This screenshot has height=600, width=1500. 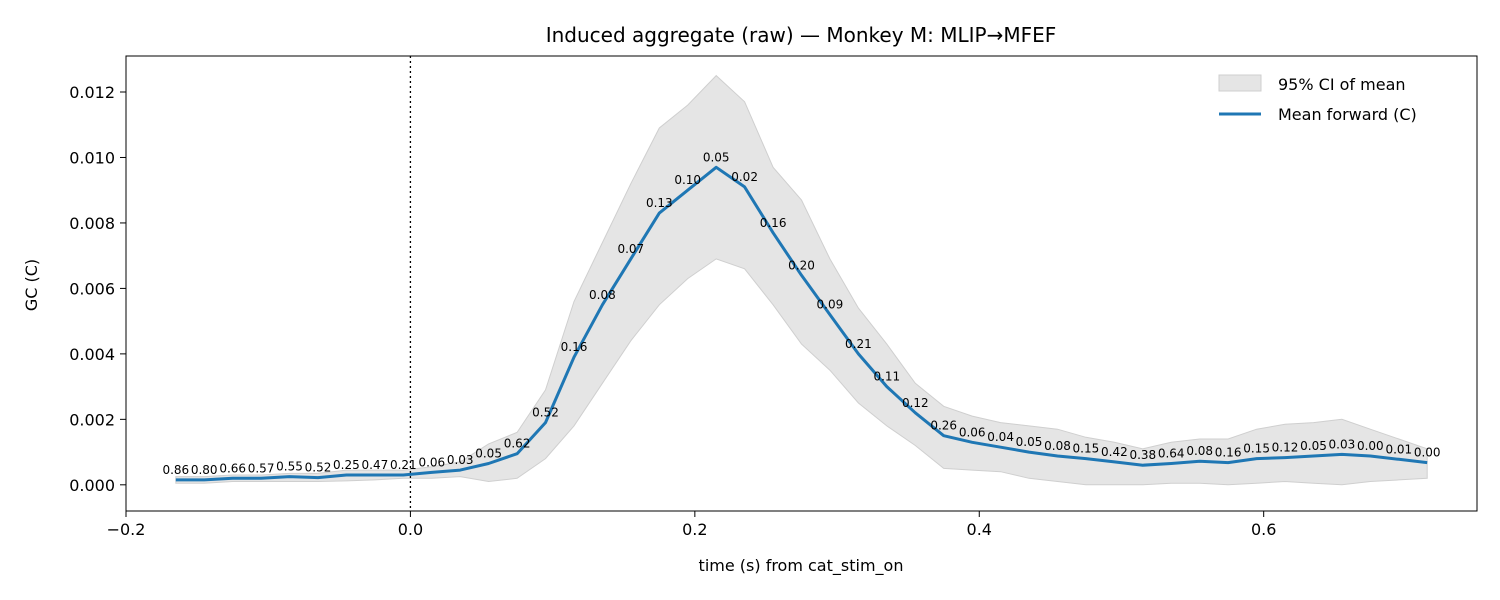 I want to click on point-label: 0.57, so click(x=261, y=468).